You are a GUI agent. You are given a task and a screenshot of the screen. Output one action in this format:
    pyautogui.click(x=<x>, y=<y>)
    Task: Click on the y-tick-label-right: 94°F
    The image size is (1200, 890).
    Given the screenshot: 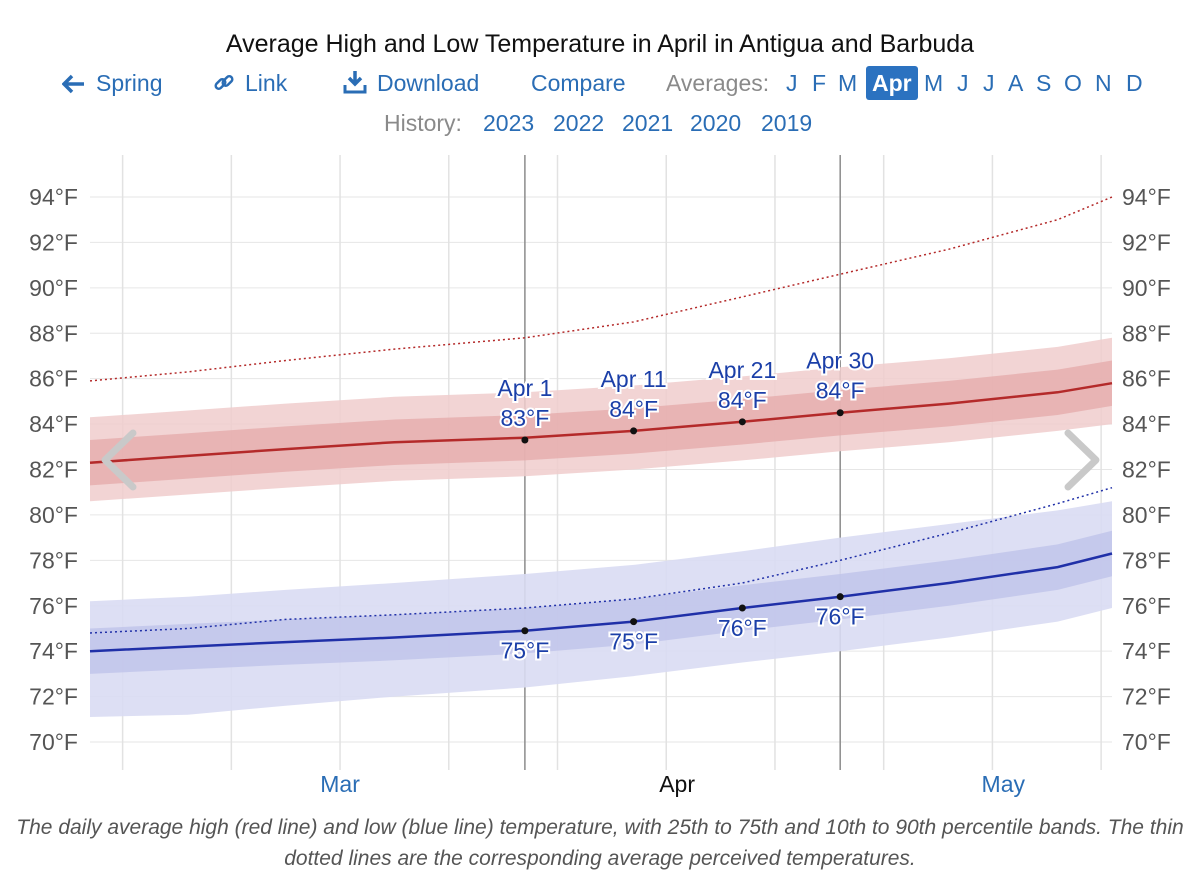 What is the action you would take?
    pyautogui.click(x=1146, y=197)
    